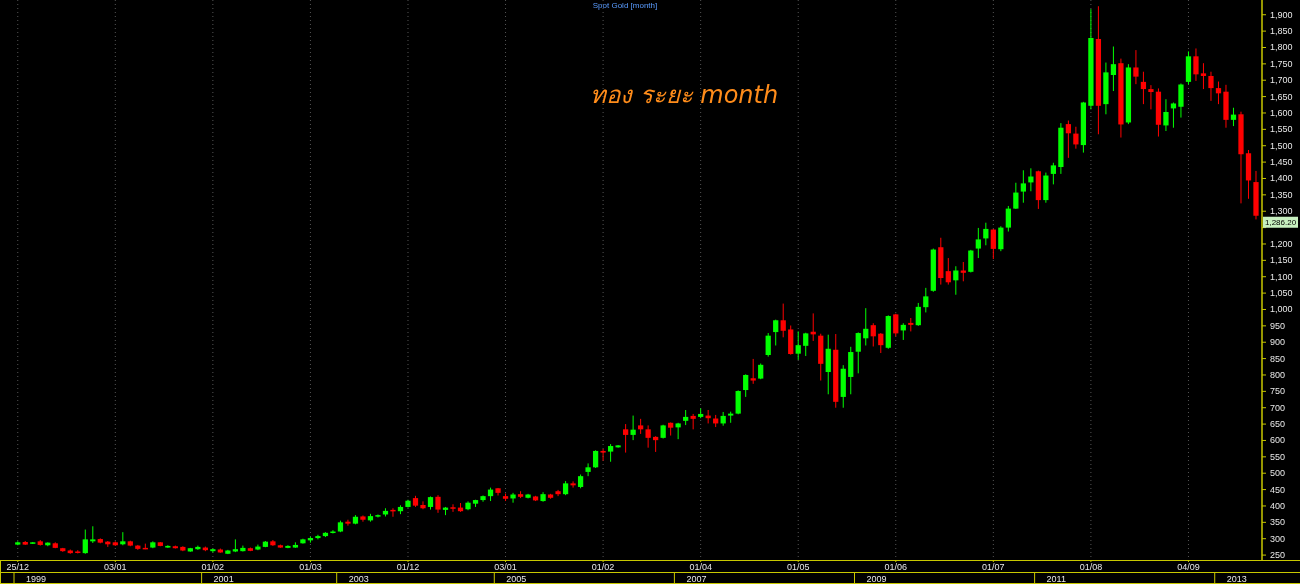 The width and height of the screenshot is (1300, 584). Describe the element at coordinates (1281, 293) in the screenshot. I see `y-tick-label: 1,050` at that location.